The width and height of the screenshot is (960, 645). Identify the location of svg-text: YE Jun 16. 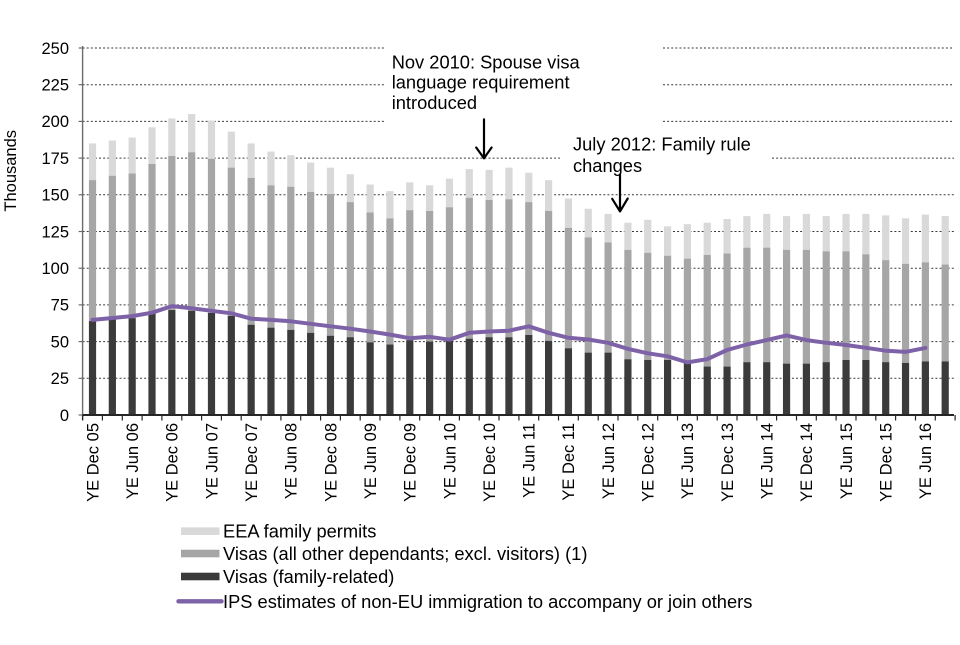
(926, 461).